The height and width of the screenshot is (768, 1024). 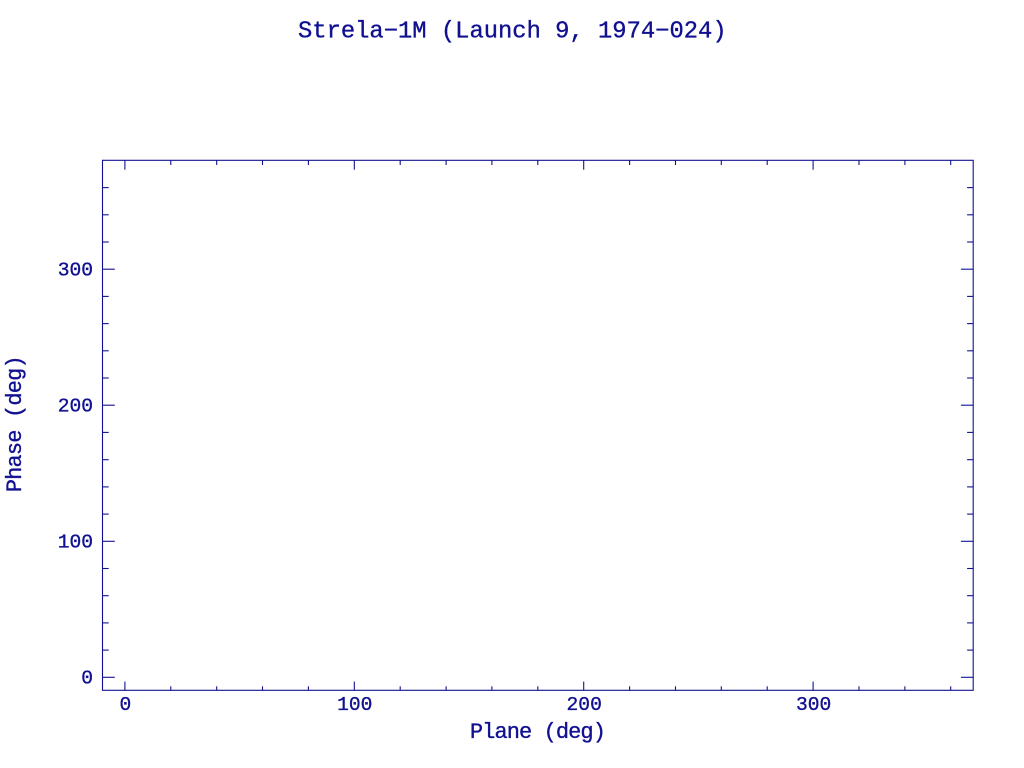 I want to click on svg-text: Strela−1M (Launch 9, 1974−024), so click(x=512, y=31).